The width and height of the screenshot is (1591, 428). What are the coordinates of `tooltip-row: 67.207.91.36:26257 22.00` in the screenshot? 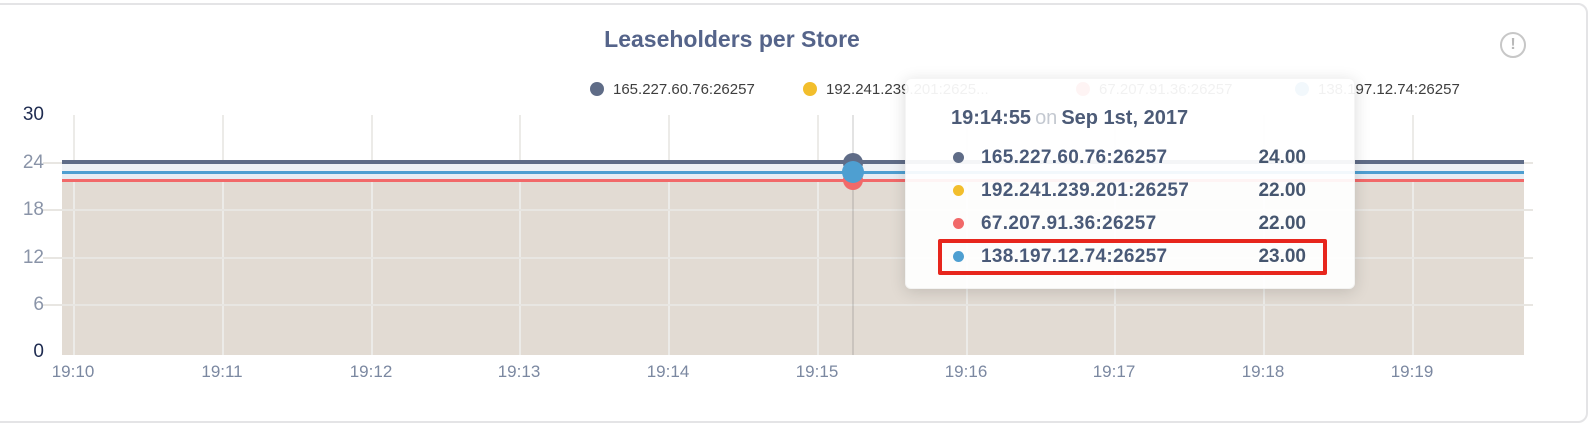 It's located at (1129, 223).